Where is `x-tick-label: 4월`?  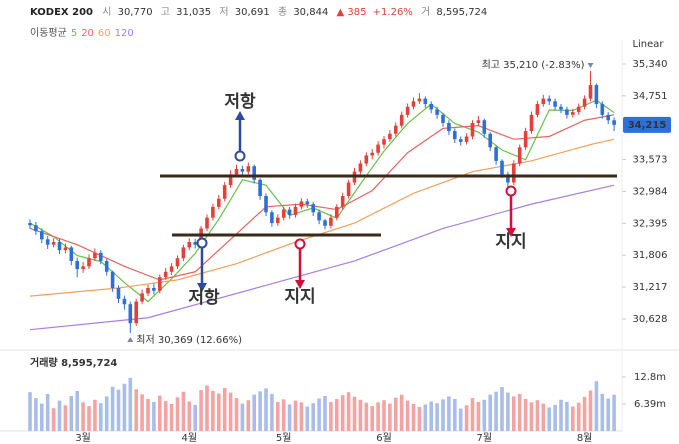
x-tick-label: 4월 is located at coordinates (190, 438).